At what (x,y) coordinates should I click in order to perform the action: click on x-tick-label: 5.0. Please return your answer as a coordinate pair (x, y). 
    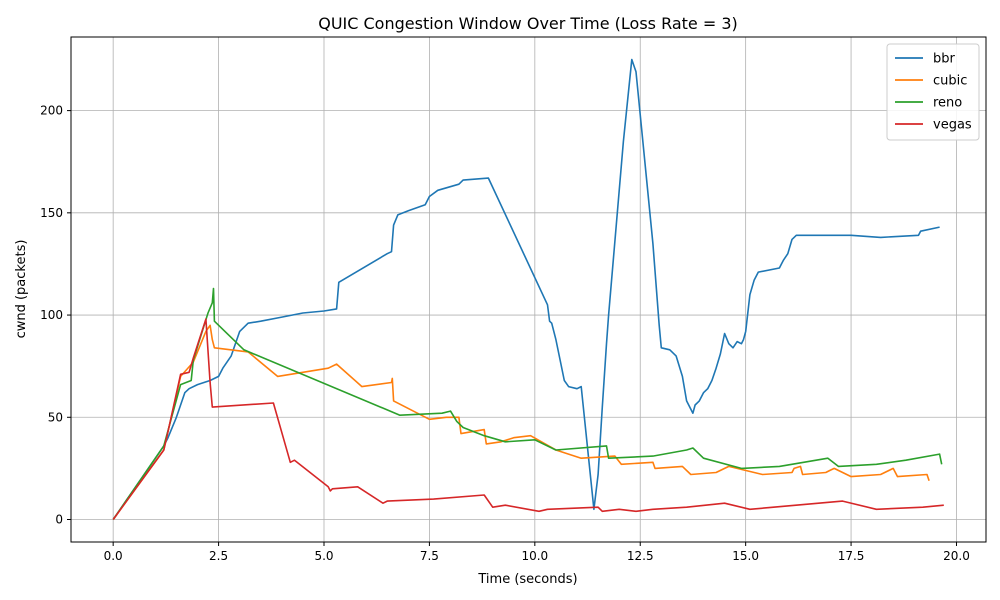
    Looking at the image, I should click on (323, 556).